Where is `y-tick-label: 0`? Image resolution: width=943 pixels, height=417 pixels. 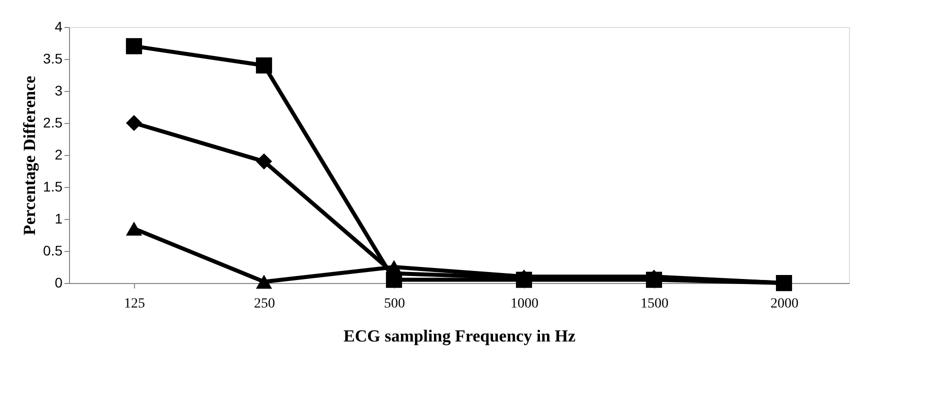
y-tick-label: 0 is located at coordinates (58, 282).